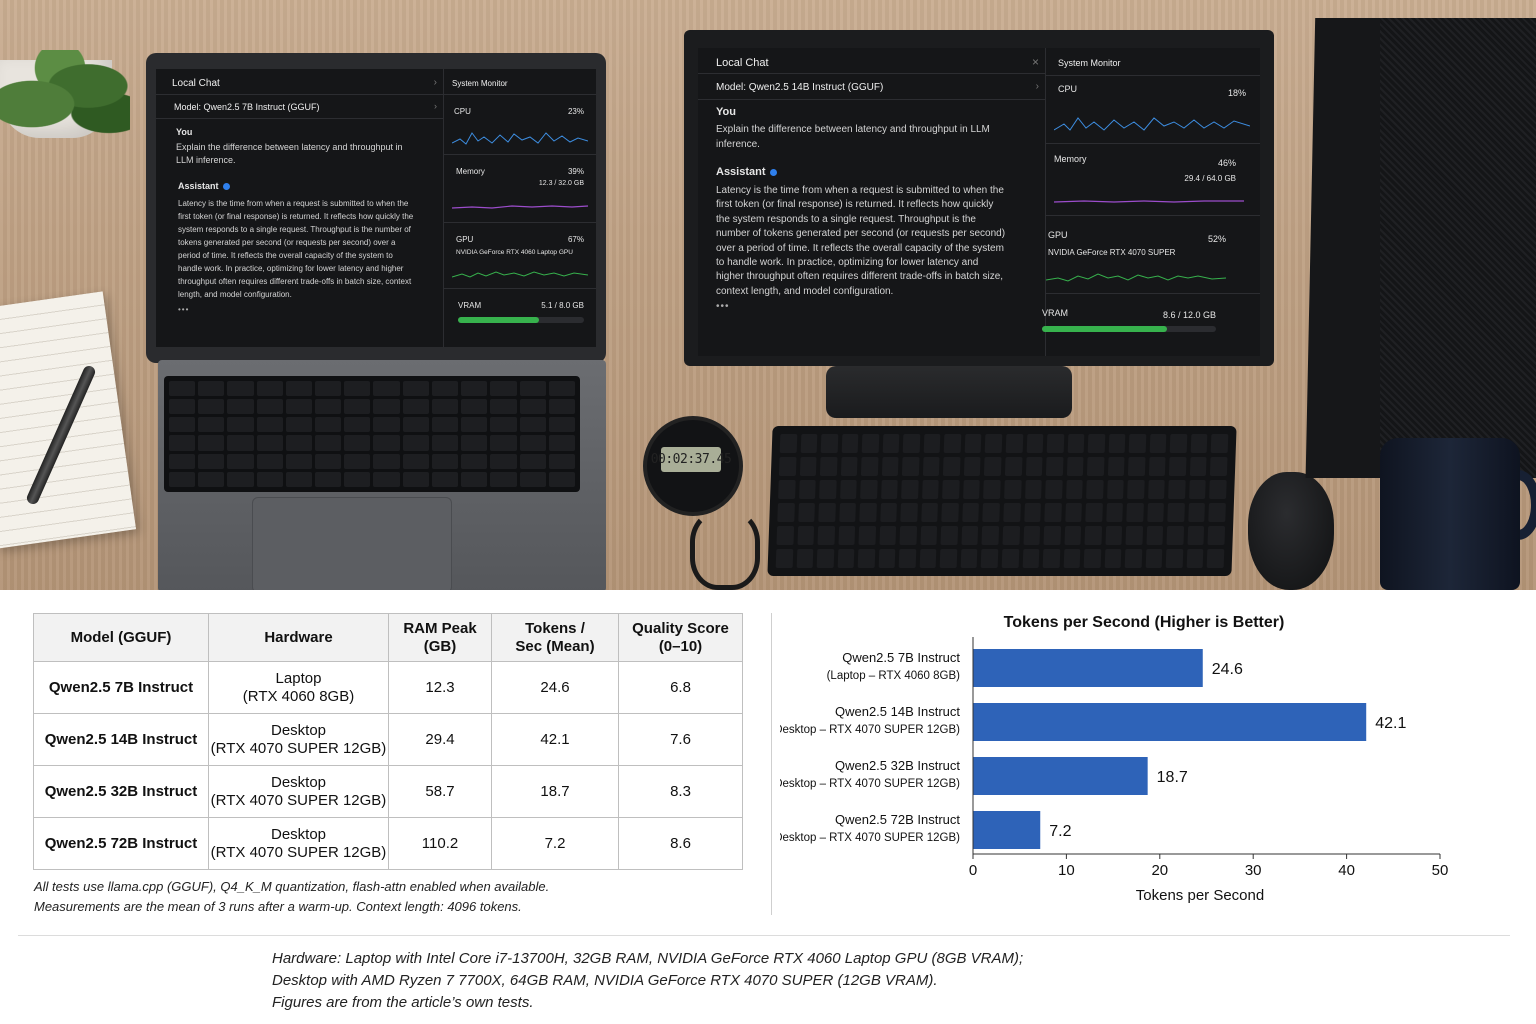  What do you see at coordinates (1035, 62) in the screenshot?
I see `close-icon: ×` at bounding box center [1035, 62].